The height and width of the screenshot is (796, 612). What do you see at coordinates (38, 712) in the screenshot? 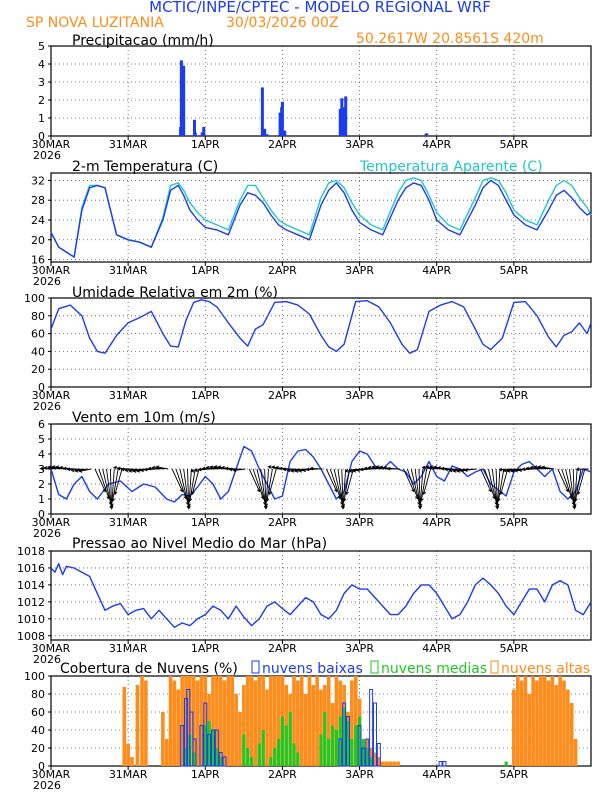
I see `clouds-ytick-label: 60` at bounding box center [38, 712].